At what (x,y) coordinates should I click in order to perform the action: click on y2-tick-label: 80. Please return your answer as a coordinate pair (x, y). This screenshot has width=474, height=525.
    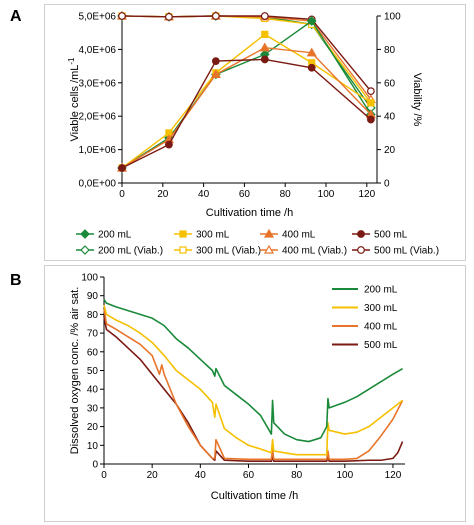
    Looking at the image, I should click on (390, 50).